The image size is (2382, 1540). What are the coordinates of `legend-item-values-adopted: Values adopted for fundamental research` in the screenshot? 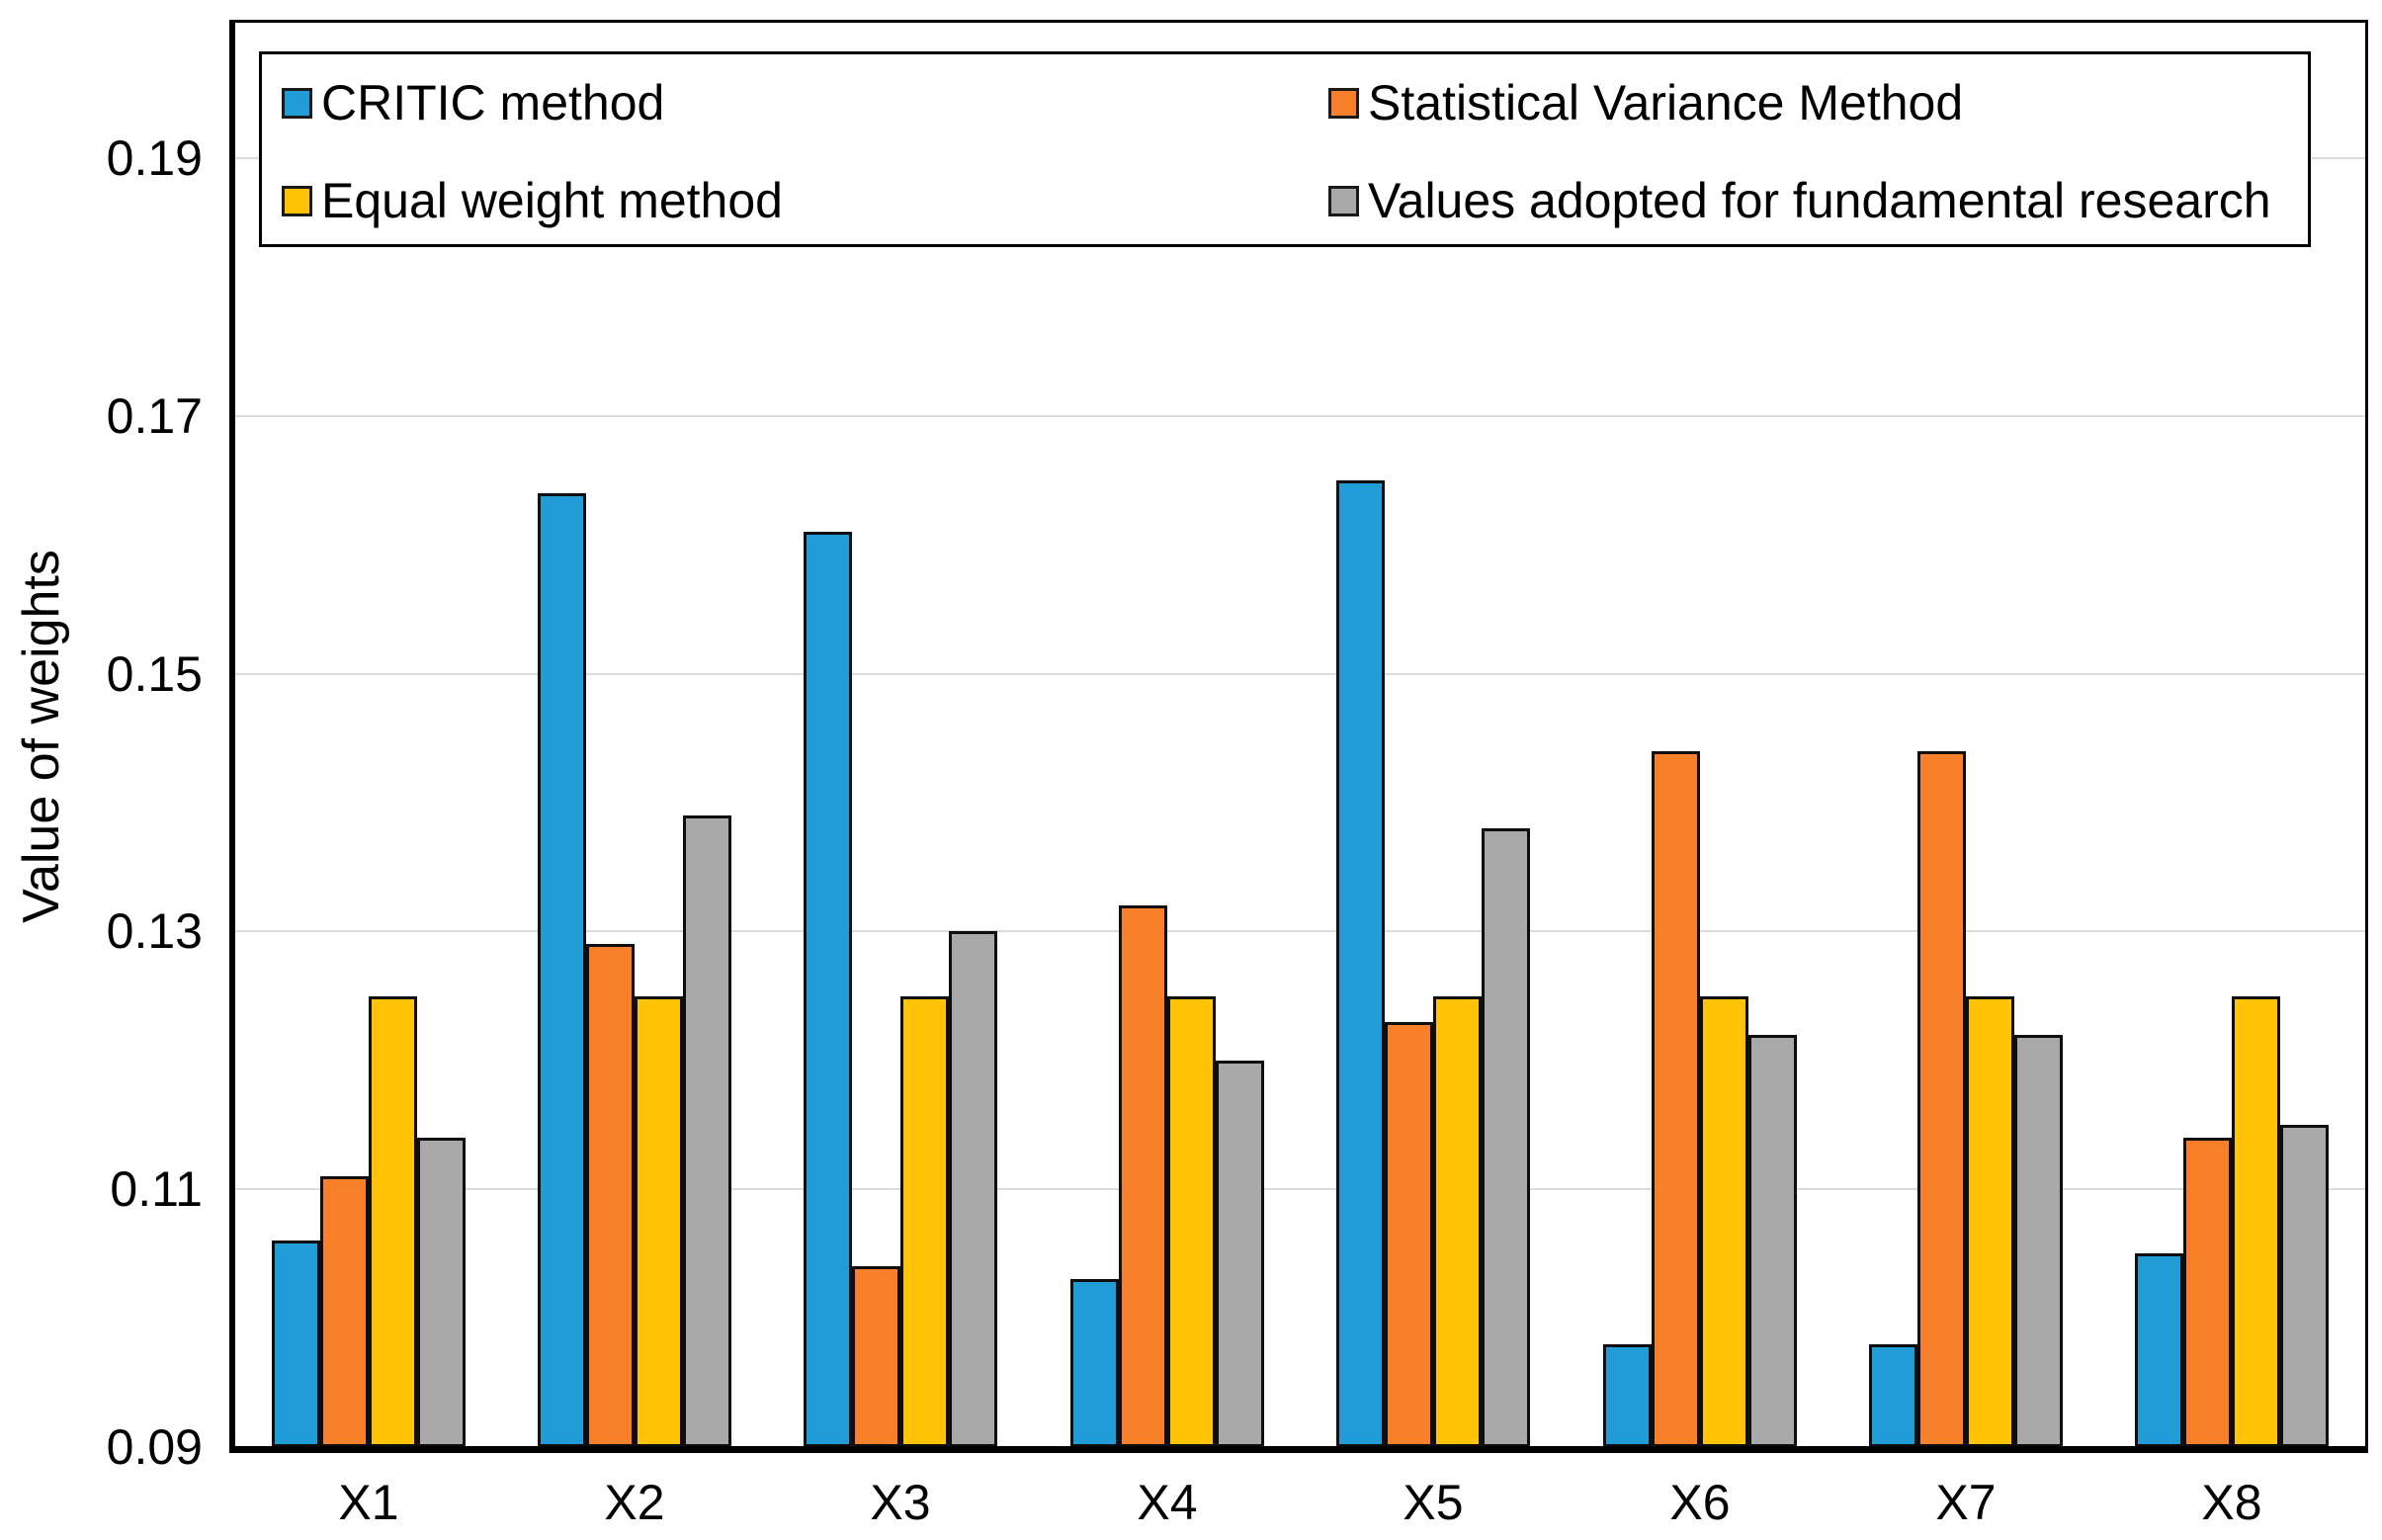 It's located at (1800, 200).